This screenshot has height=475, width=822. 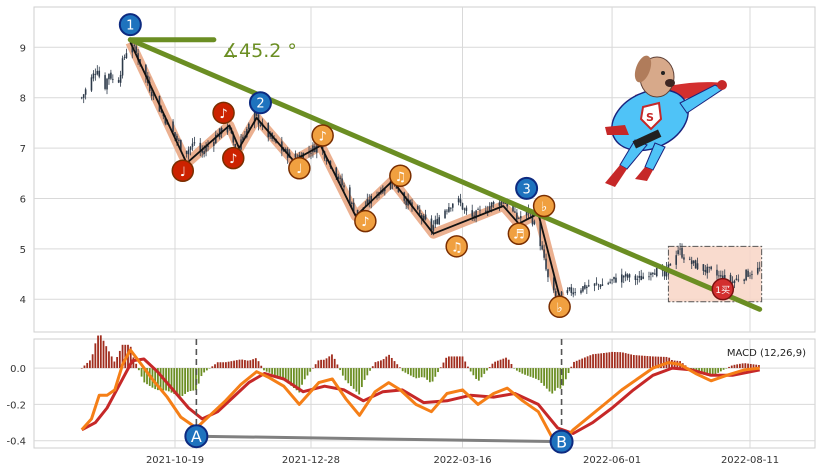 What do you see at coordinates (365, 221) in the screenshot?
I see `note-marker` at bounding box center [365, 221].